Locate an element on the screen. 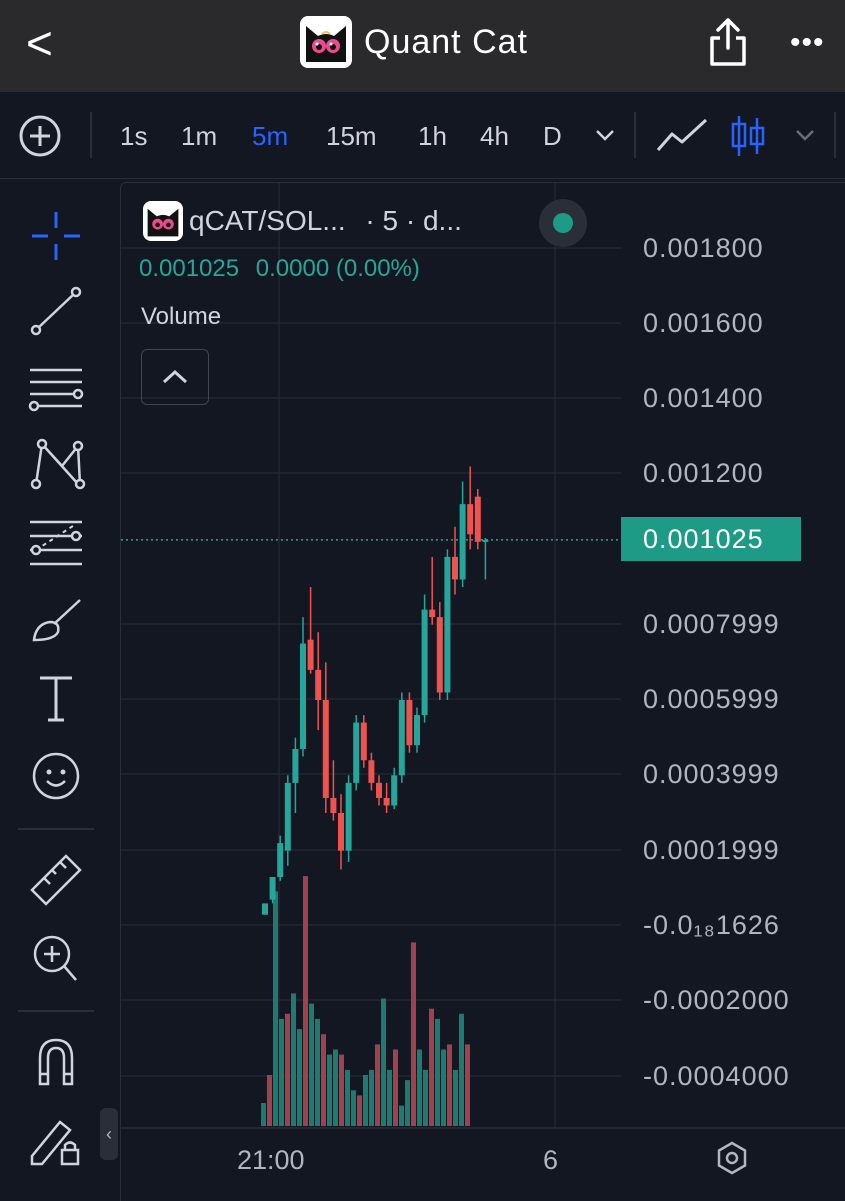 The image size is (845, 1201). legend-values: 0.001025 0.0000 (0.00%) is located at coordinates (279, 269).